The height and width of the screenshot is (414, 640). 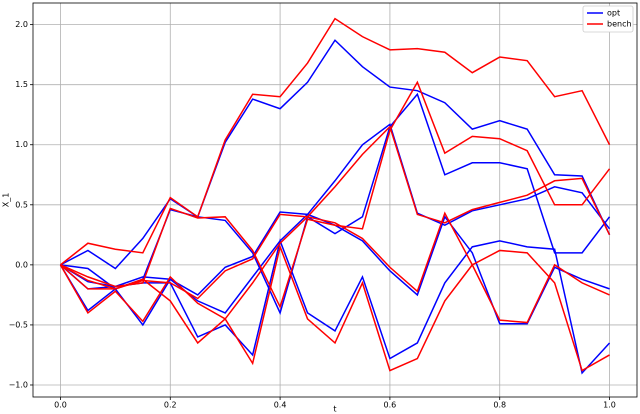 I want to click on y-tick-label: 2.0, so click(x=21, y=24).